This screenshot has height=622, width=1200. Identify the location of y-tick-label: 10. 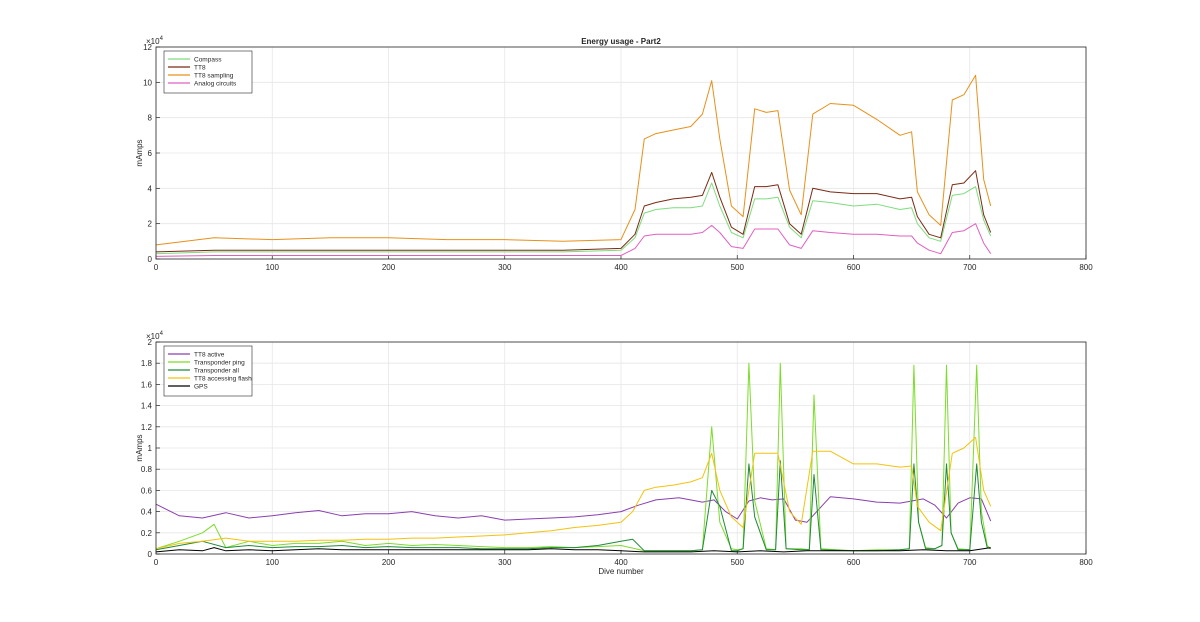
(147, 82).